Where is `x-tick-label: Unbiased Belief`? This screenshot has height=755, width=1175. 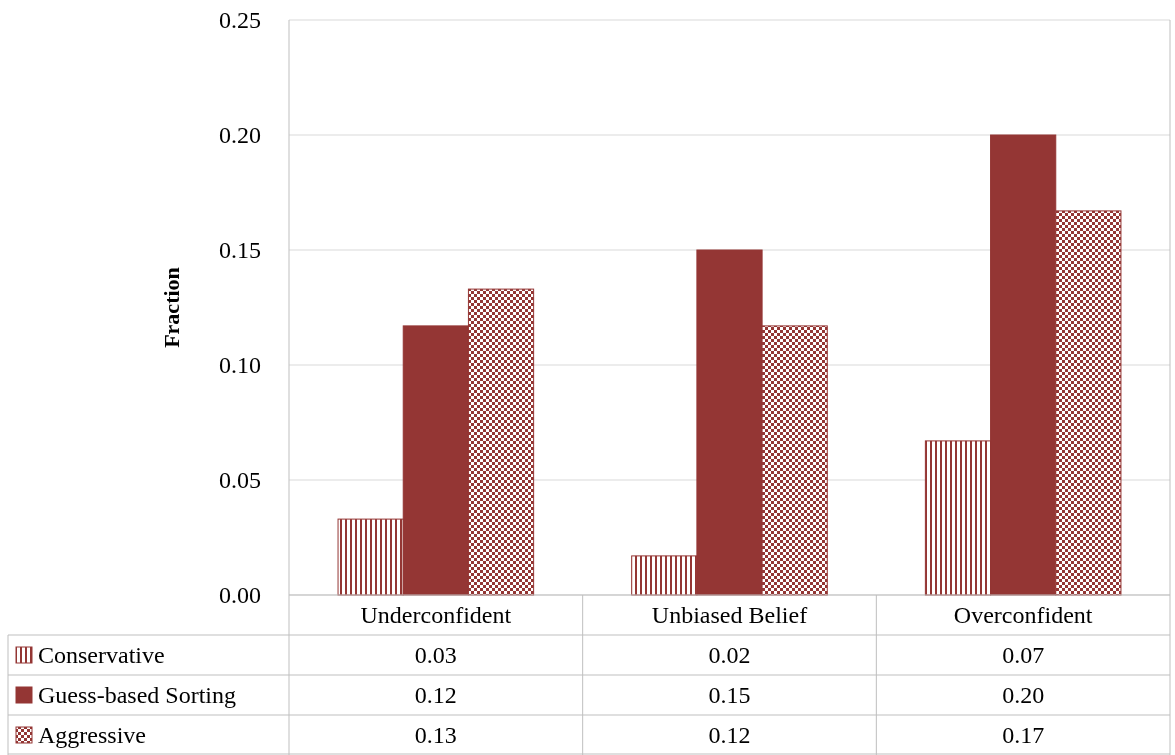
x-tick-label: Unbiased Belief is located at coordinates (729, 615).